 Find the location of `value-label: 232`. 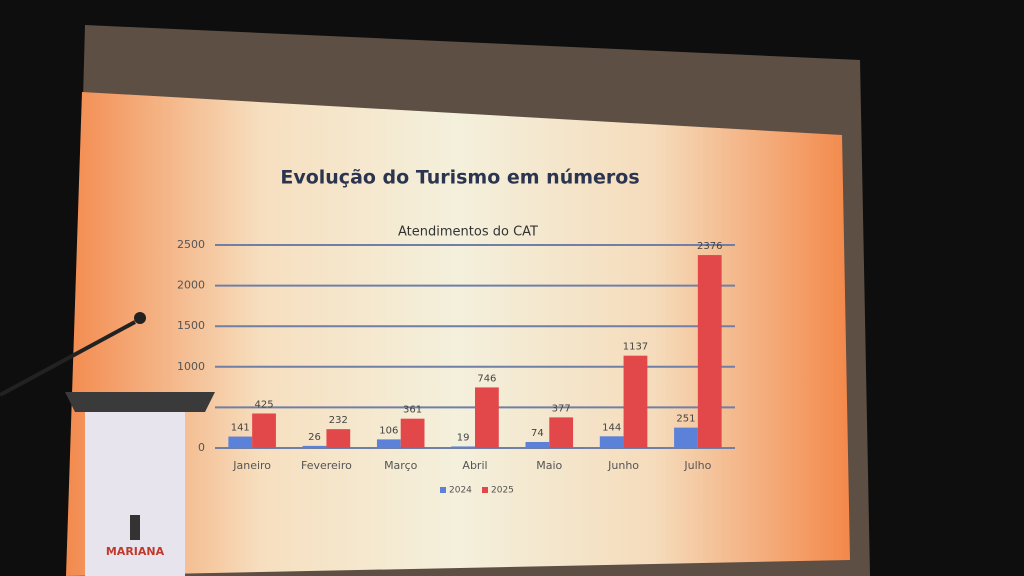

value-label: 232 is located at coordinates (338, 420).